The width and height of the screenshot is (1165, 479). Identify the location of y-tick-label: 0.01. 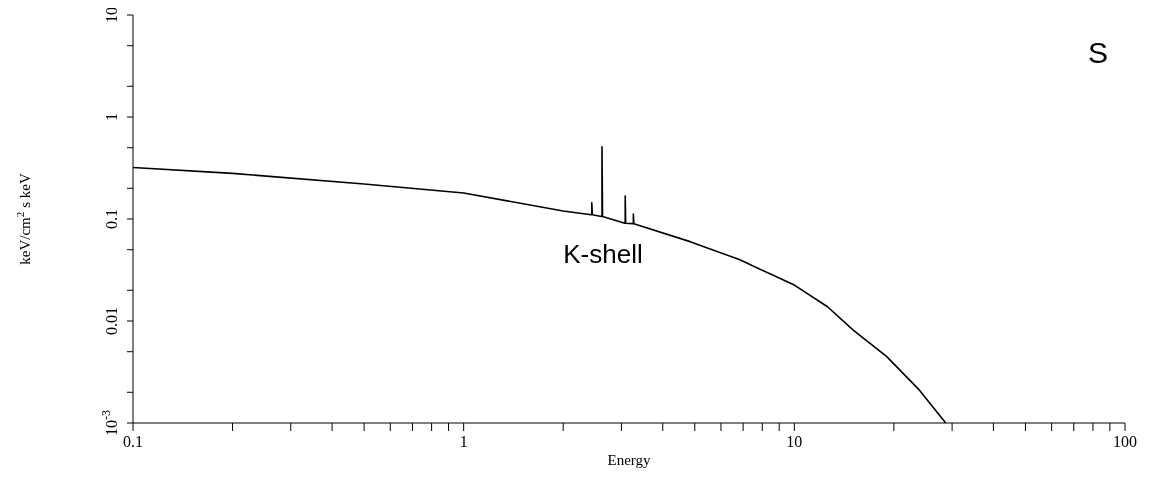
(111, 321).